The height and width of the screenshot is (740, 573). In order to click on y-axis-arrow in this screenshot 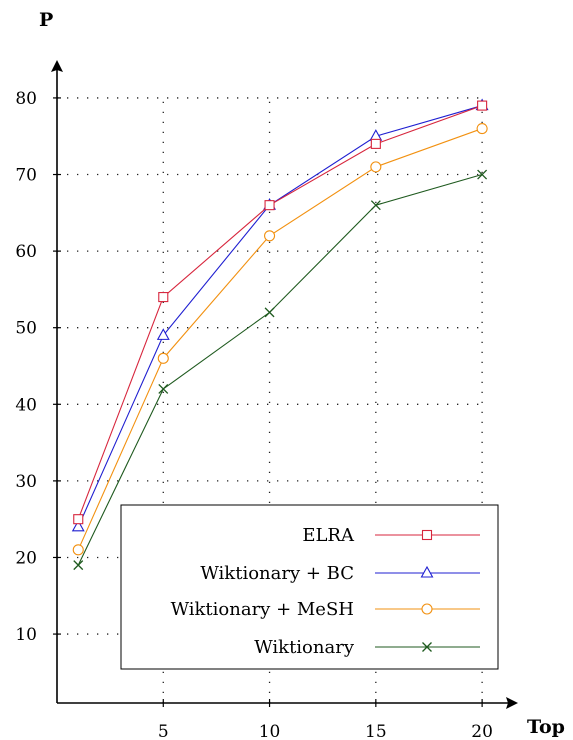, I will do `click(57, 66)`.